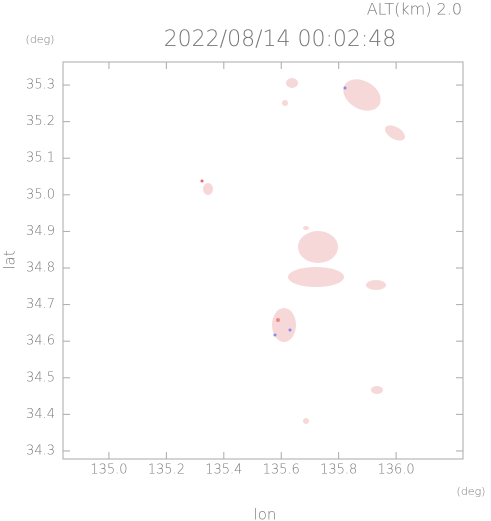 This screenshot has width=491, height=521. I want to click on x-tick-label: 135.0, so click(108, 470).